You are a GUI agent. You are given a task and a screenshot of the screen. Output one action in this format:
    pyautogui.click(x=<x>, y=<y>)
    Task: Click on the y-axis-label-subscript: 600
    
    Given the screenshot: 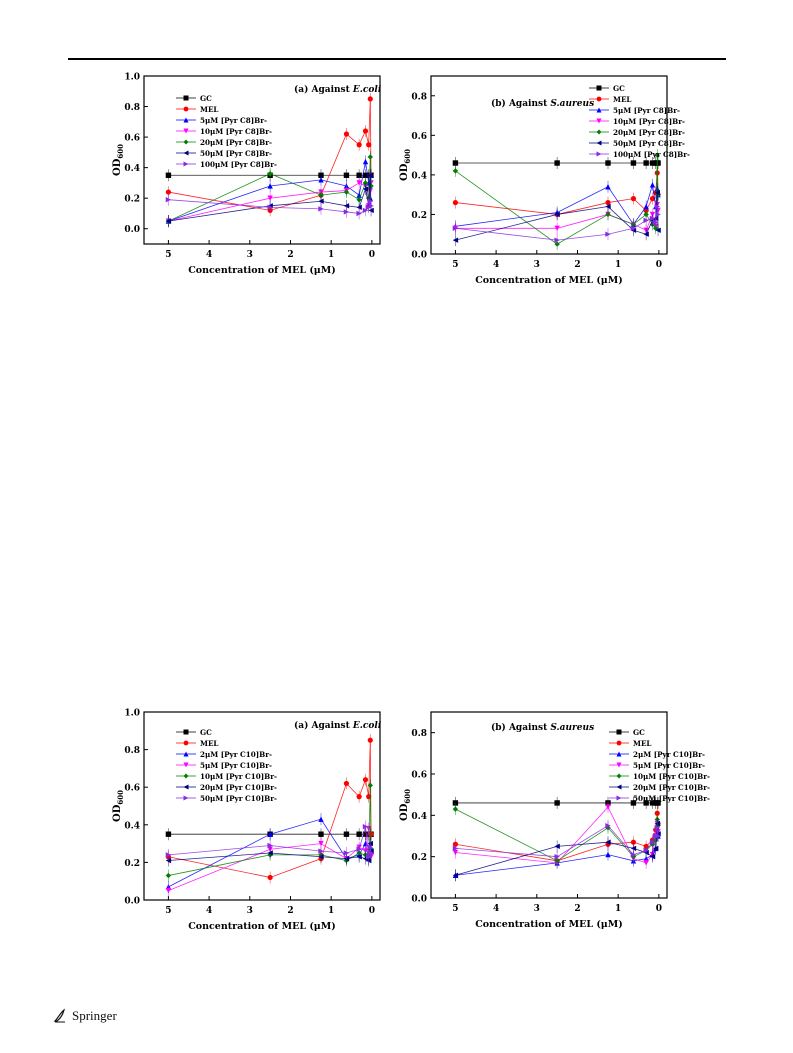 What is the action you would take?
    pyautogui.click(x=120, y=151)
    